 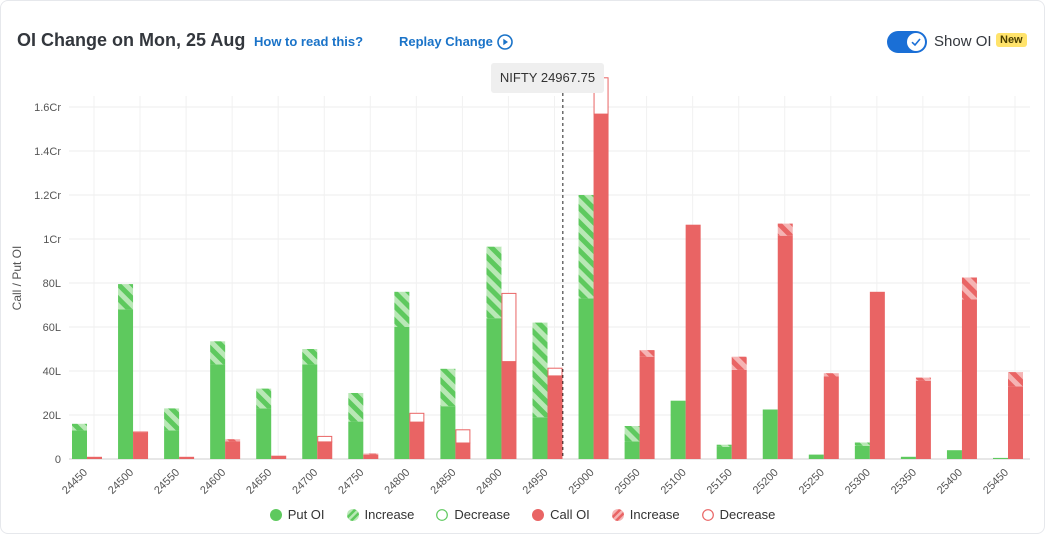 I want to click on show-oi-toggle, so click(x=907, y=42).